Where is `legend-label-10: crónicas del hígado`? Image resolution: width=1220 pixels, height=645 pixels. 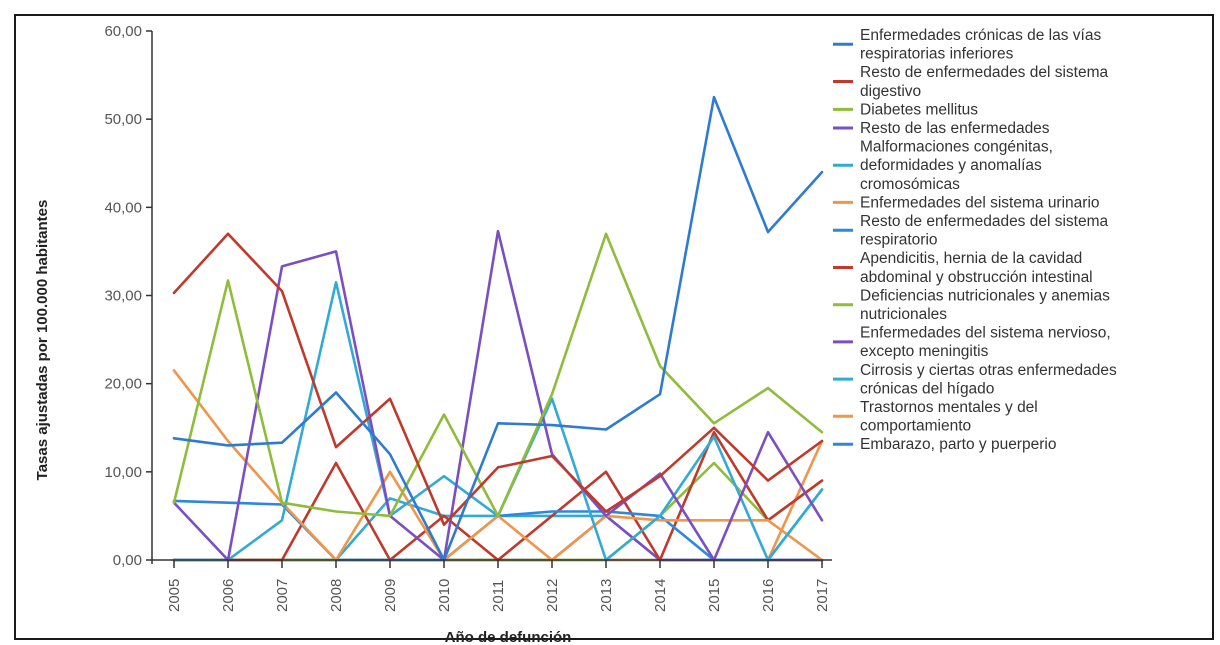
legend-label-10: crónicas del hígado is located at coordinates (927, 388).